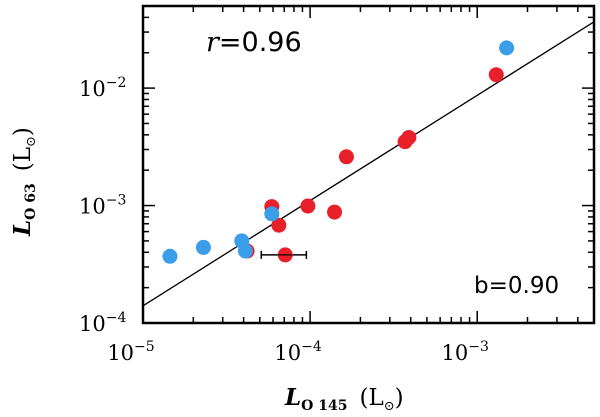 The width and height of the screenshot is (600, 417). What do you see at coordinates (102, 206) in the screenshot?
I see `y-tick-label: 10⁻³` at bounding box center [102, 206].